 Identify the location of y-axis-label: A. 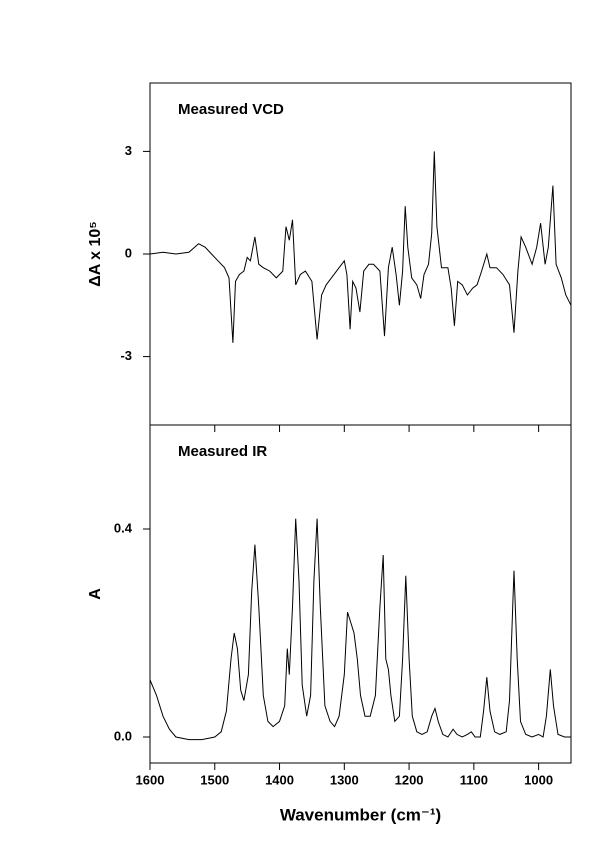
(95, 594).